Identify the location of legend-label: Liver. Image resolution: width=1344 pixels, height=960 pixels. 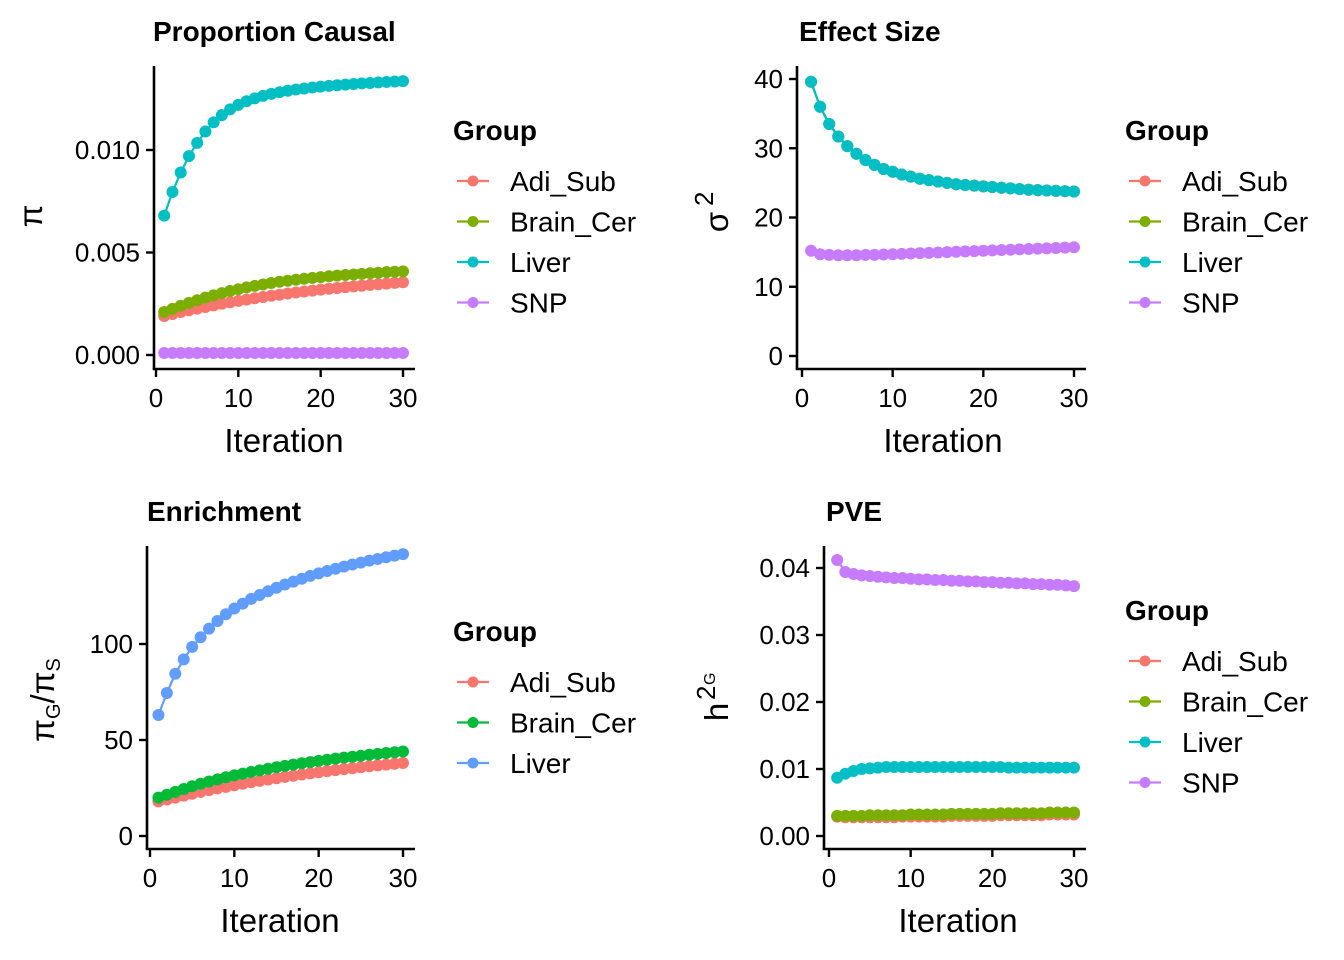
(540, 262).